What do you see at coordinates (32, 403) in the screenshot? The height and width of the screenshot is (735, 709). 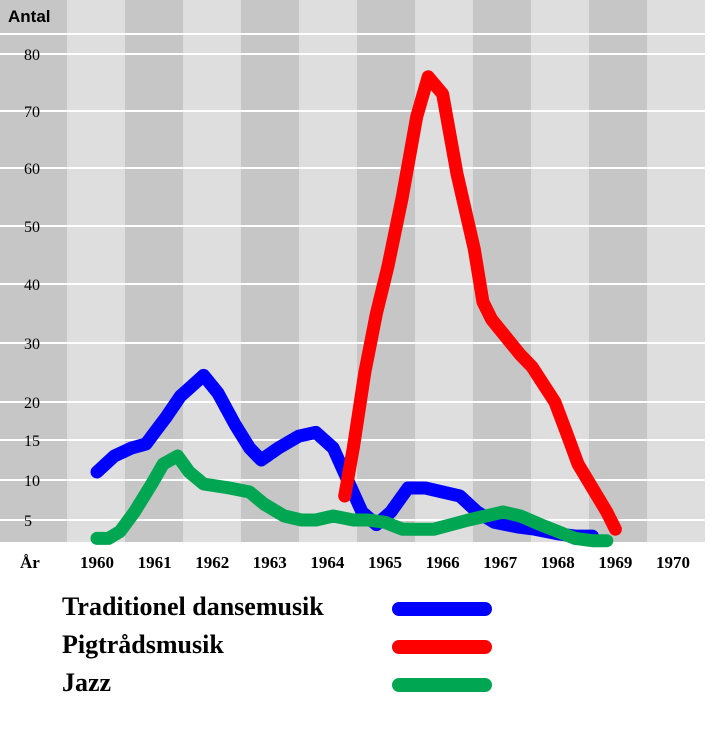 I see `y-tick-label: 20` at bounding box center [32, 403].